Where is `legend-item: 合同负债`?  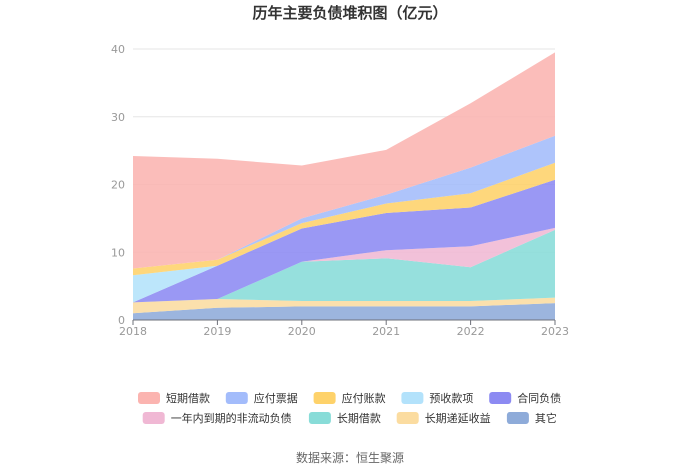 legend-item: 合同负债 is located at coordinates (525, 398).